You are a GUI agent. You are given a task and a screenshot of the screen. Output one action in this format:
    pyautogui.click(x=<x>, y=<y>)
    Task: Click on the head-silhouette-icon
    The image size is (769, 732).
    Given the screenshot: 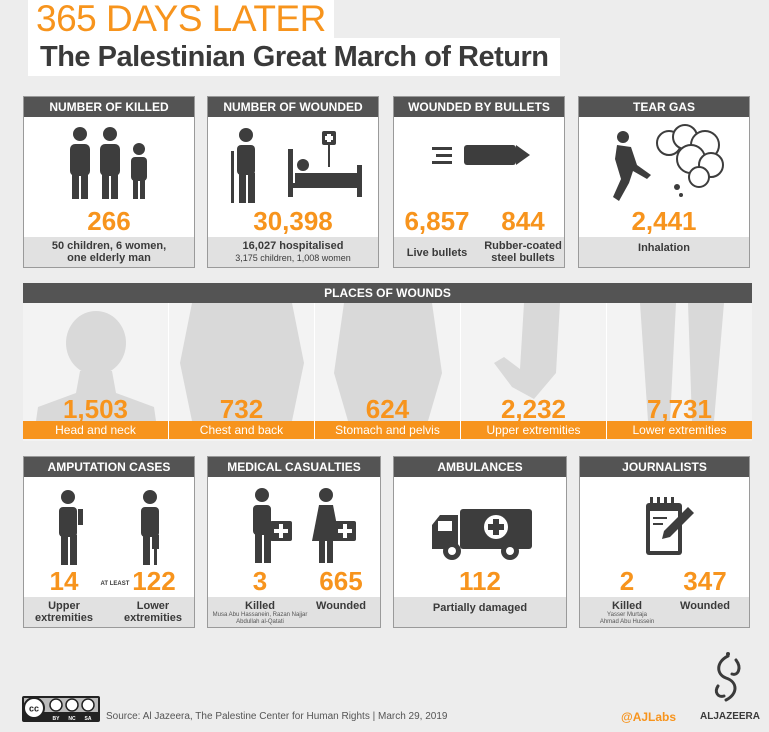 What is the action you would take?
    pyautogui.click(x=96, y=366)
    